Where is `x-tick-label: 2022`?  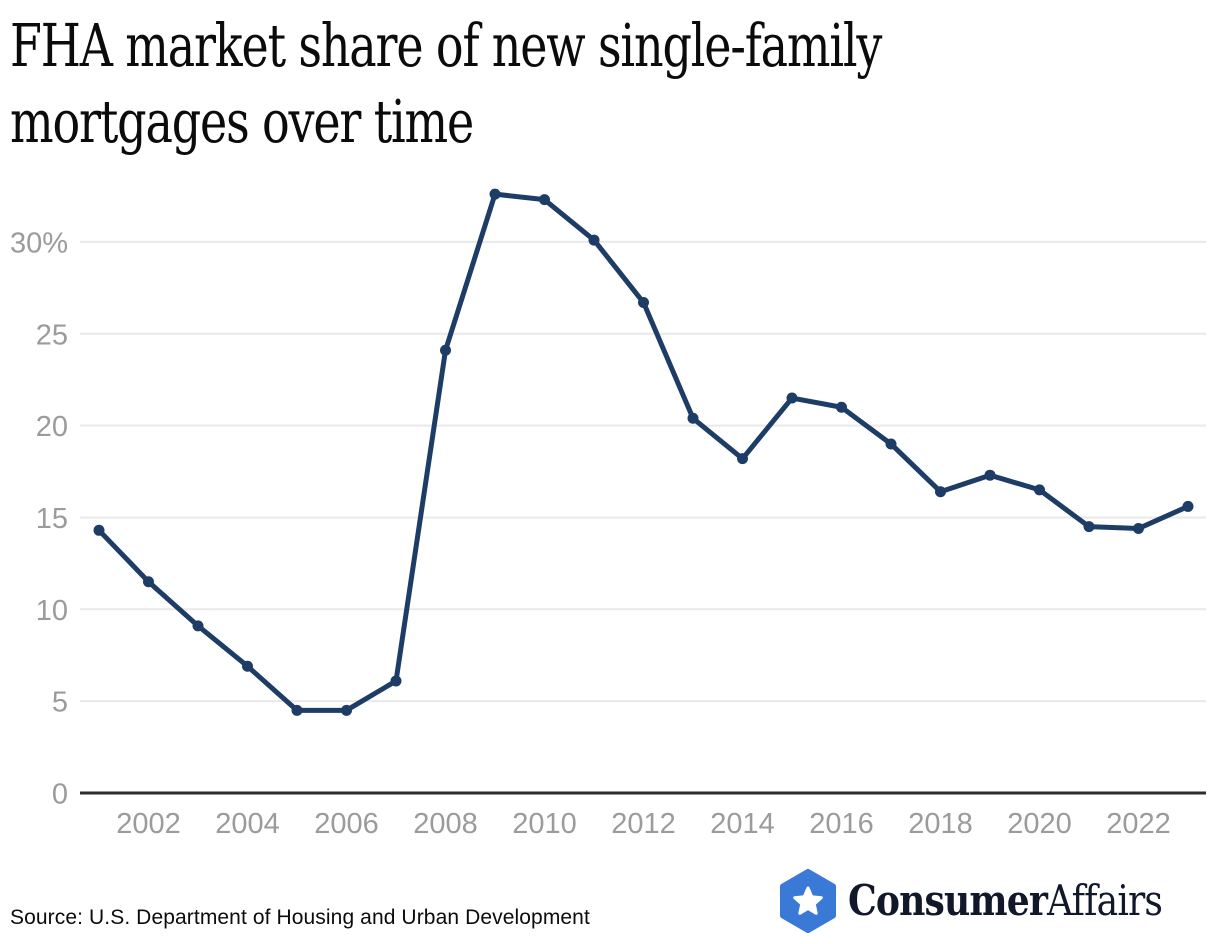
x-tick-label: 2022 is located at coordinates (1138, 824).